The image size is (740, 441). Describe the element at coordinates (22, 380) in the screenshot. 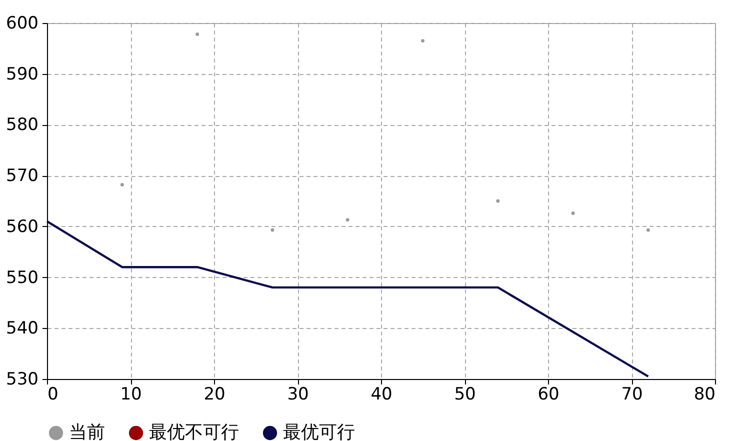

I see `y-tick-label: 530` at that location.